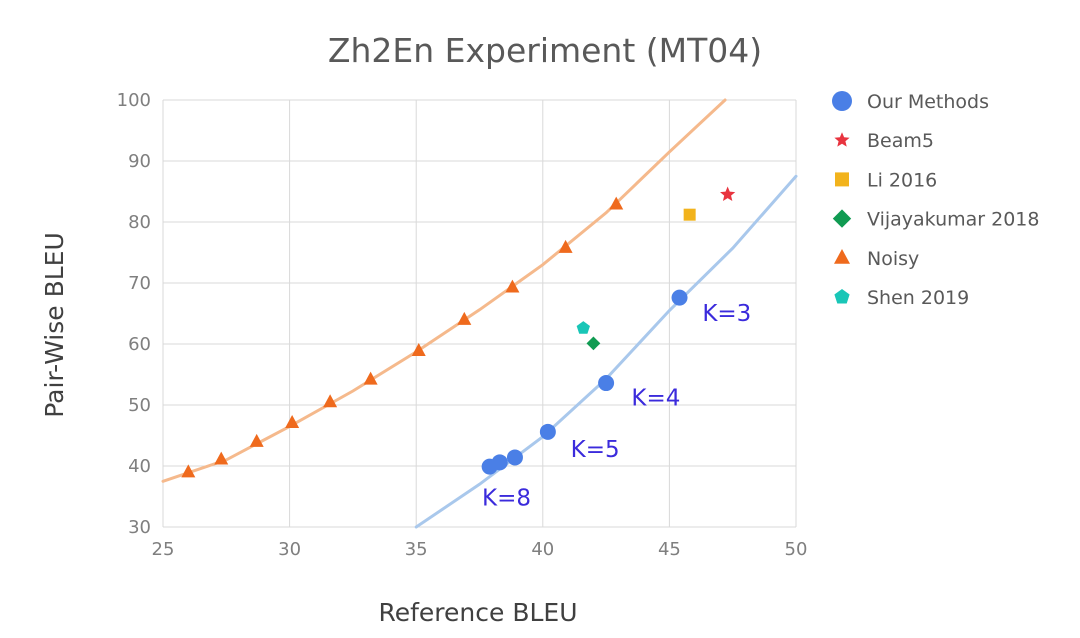 This screenshot has width=1080, height=638. I want to click on x-tick-label-45: 45, so click(669, 549).